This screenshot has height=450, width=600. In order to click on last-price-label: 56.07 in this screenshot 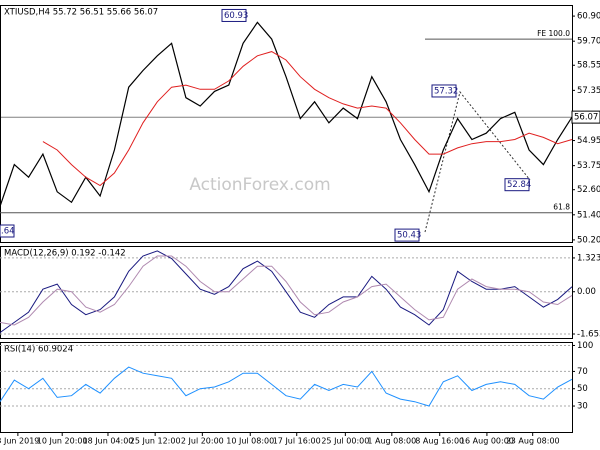, I will do `click(586, 118)`.